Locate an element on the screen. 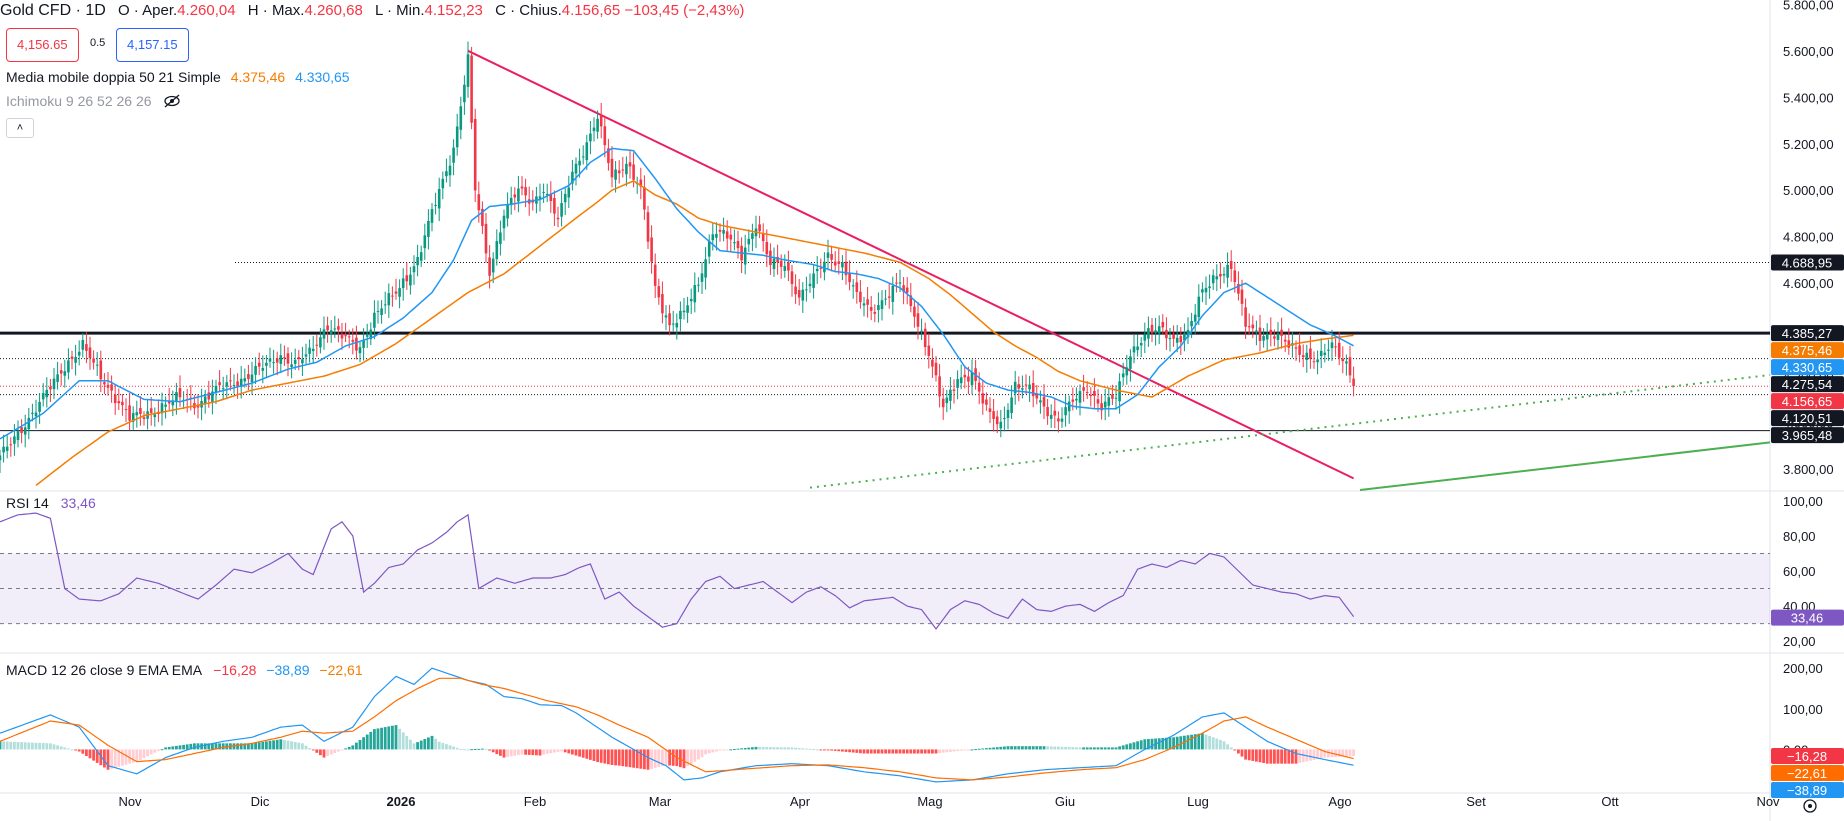 The width and height of the screenshot is (1844, 821). price-axis-marker-bg is located at coordinates (1807, 262).